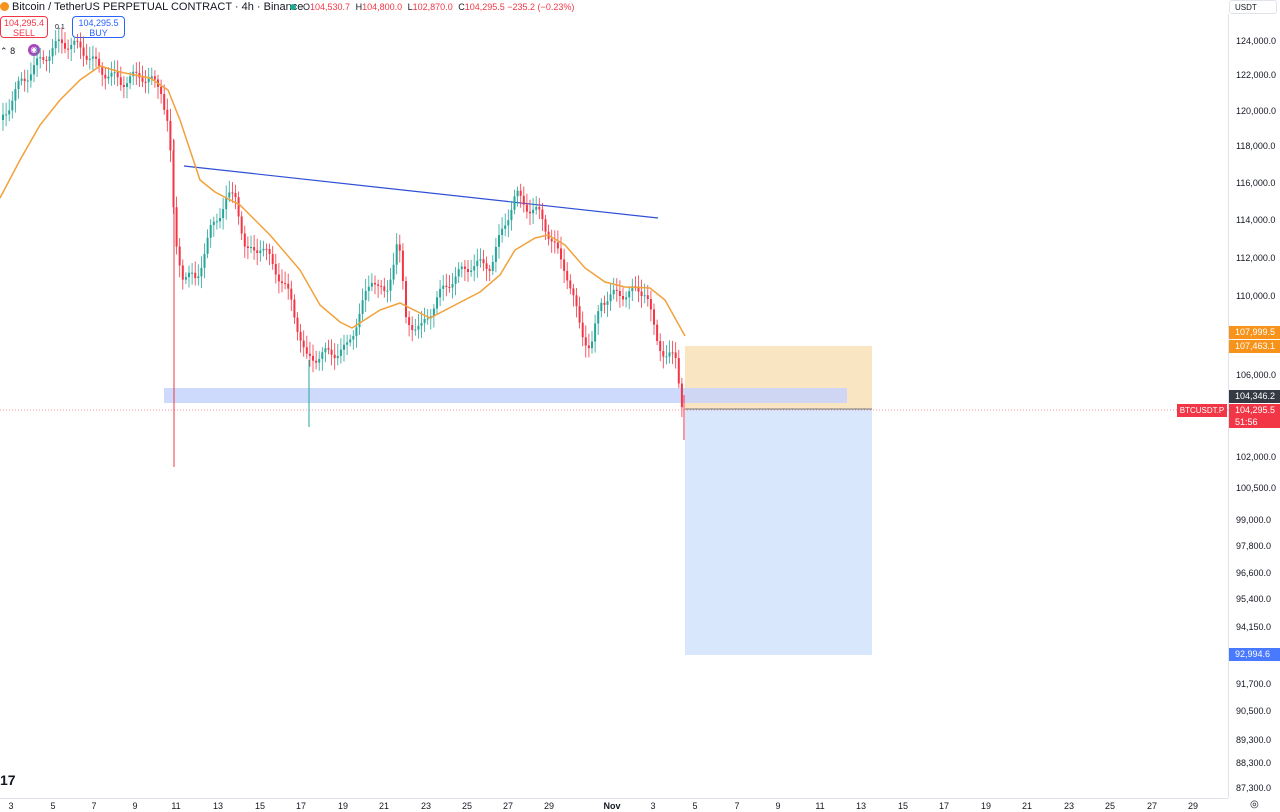 The height and width of the screenshot is (812, 1280). What do you see at coordinates (484, 7) in the screenshot?
I see `close-value: 104,295.5` at bounding box center [484, 7].